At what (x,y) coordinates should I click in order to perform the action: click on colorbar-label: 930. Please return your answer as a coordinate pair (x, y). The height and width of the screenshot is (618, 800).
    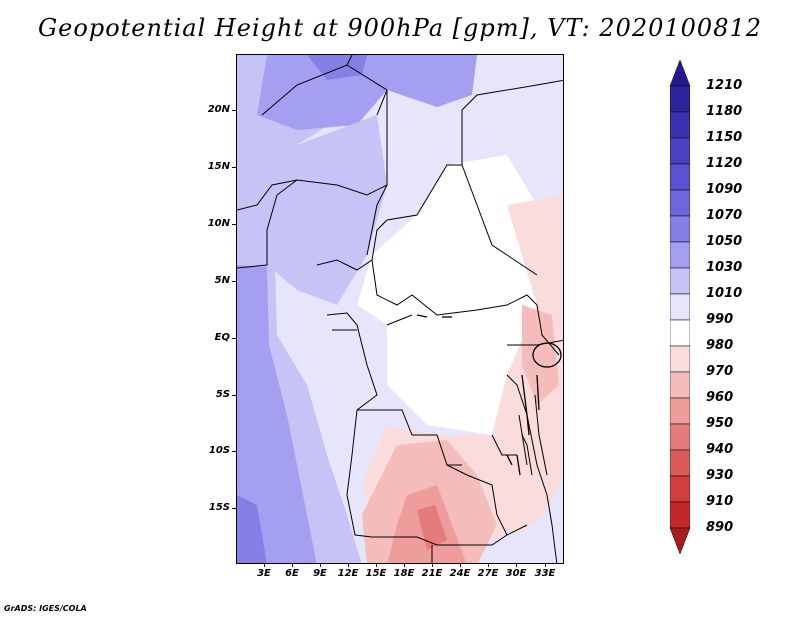
    Looking at the image, I should click on (720, 475).